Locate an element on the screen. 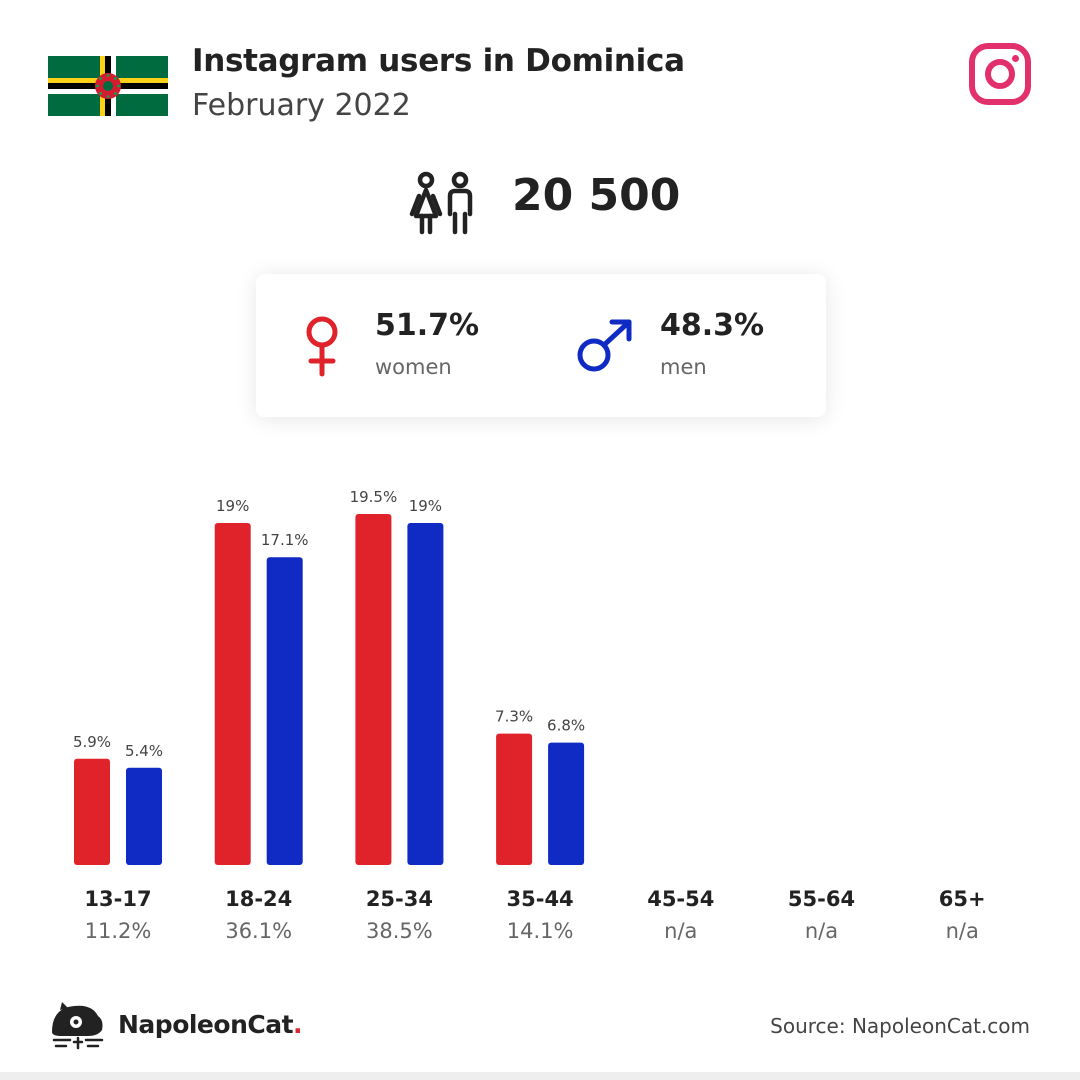  source-note: Source: NapoleonCat.com is located at coordinates (900, 1026).